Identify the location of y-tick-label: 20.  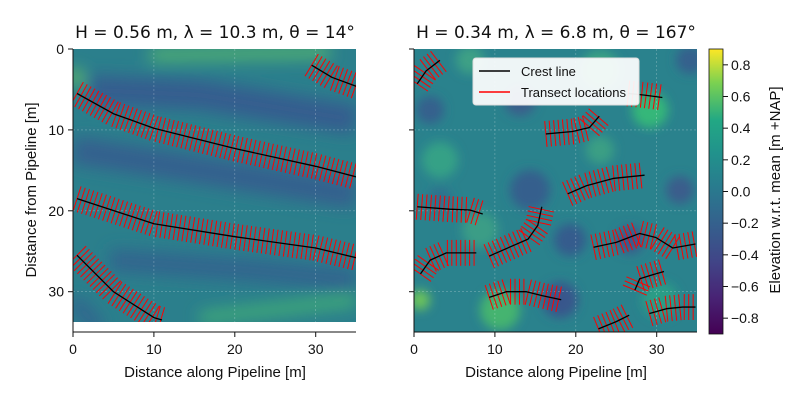
(56, 211).